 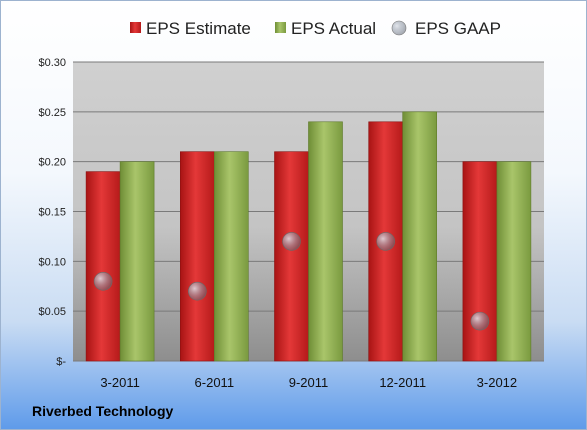 I want to click on y-tick-label: $0.10, so click(x=52, y=262).